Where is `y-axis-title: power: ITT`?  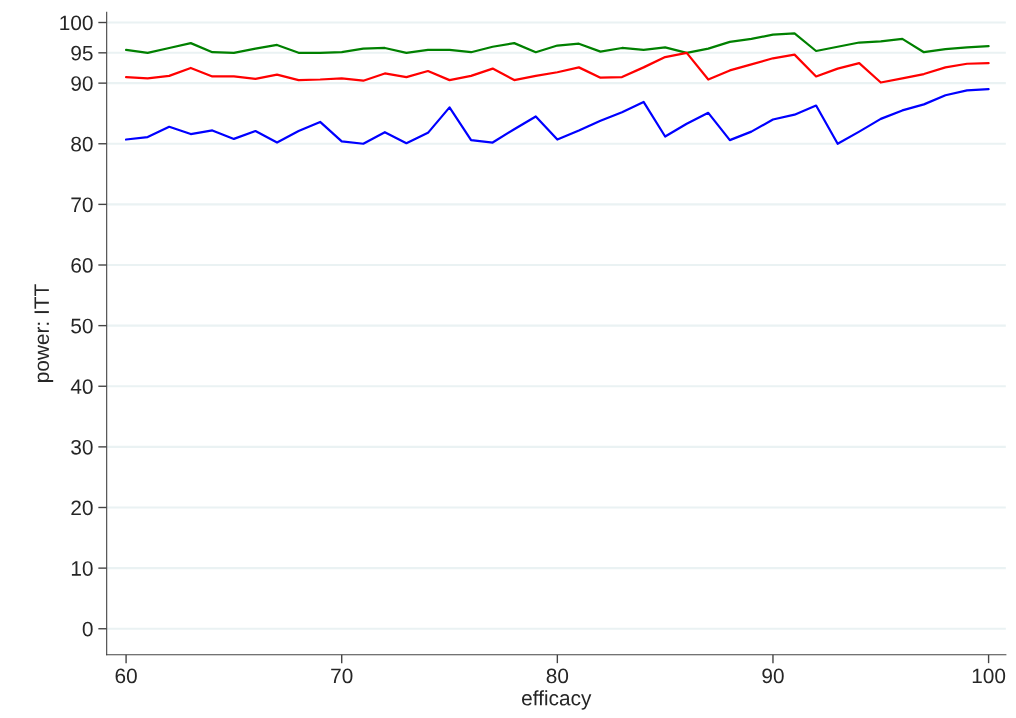
y-axis-title: power: ITT is located at coordinates (44, 333).